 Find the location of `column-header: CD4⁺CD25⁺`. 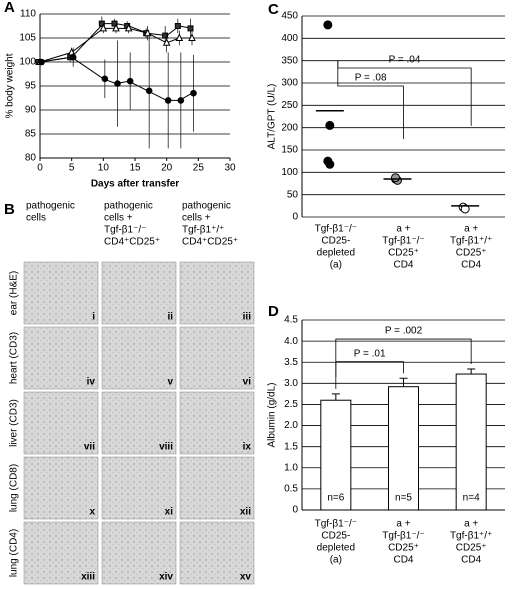

column-header: CD4⁺CD25⁺ is located at coordinates (132, 242).